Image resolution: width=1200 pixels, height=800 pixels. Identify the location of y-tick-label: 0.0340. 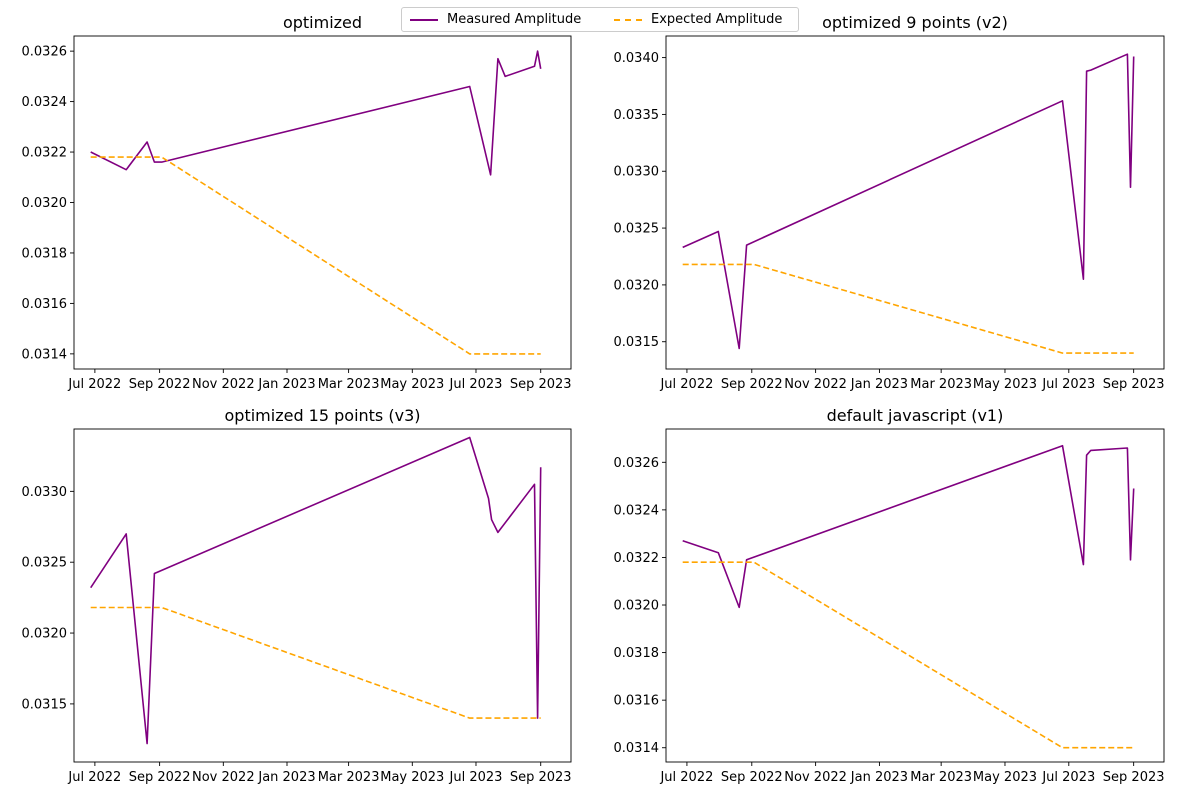
(637, 58).